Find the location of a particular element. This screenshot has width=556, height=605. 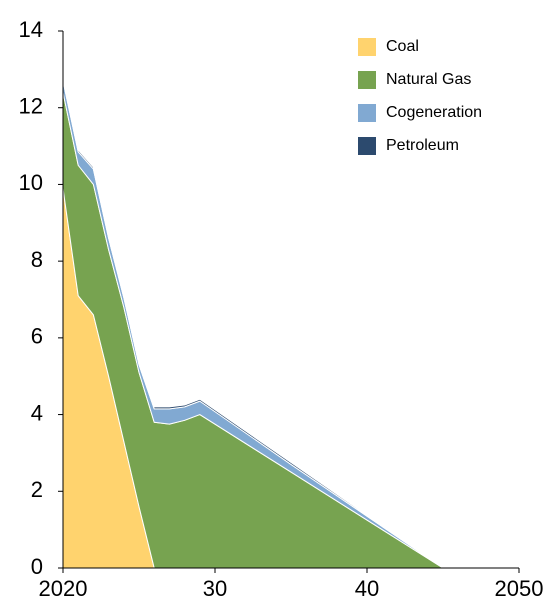

y-tick-label: 6 is located at coordinates (37, 336).